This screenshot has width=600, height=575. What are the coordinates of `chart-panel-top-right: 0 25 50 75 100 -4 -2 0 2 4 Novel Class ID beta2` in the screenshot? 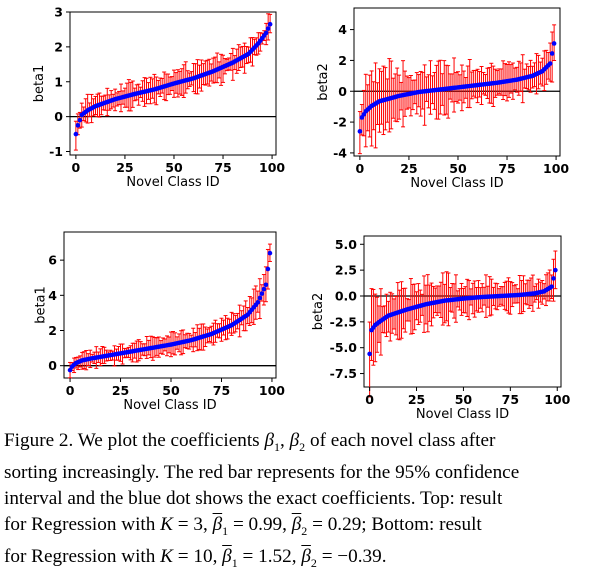 It's located at (442, 99).